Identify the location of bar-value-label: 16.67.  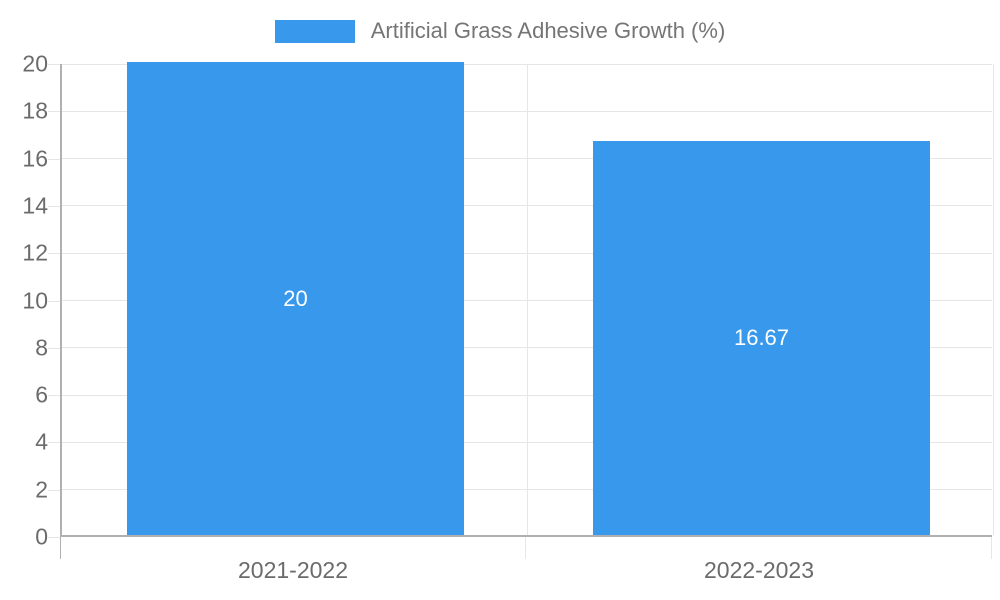
(761, 337).